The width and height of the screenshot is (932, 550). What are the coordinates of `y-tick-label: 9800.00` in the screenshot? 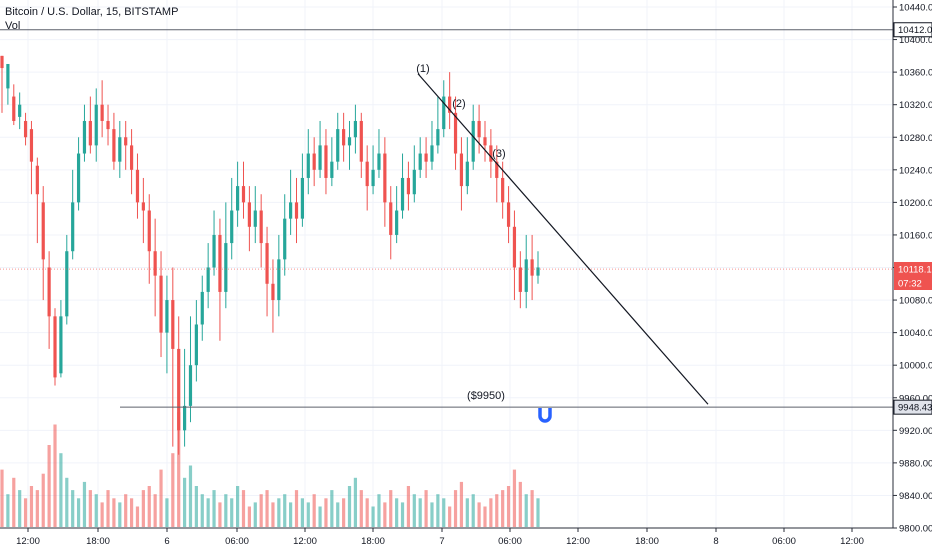 It's located at (915, 529).